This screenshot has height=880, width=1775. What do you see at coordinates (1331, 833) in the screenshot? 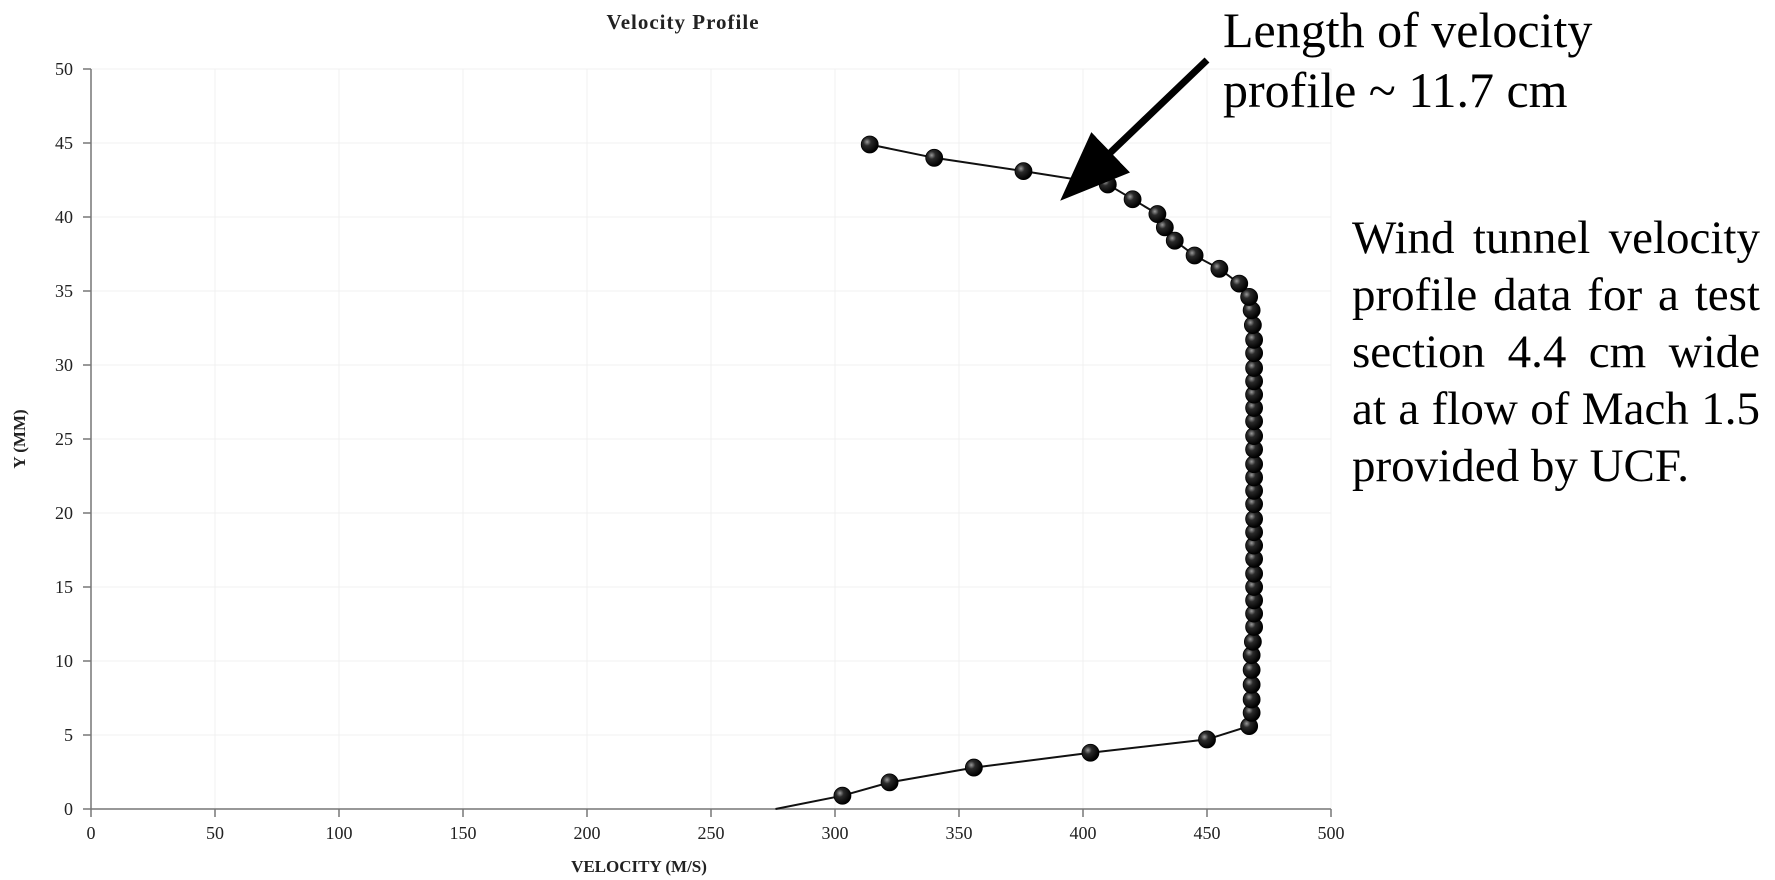
I see `x-tick-label: 500` at bounding box center [1331, 833].